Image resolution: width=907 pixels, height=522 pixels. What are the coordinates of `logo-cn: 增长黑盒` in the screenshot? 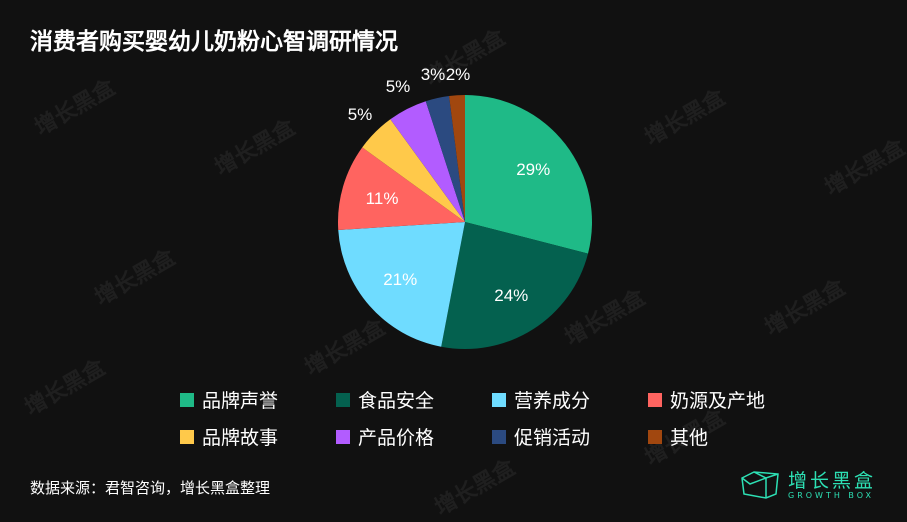 It's located at (832, 480).